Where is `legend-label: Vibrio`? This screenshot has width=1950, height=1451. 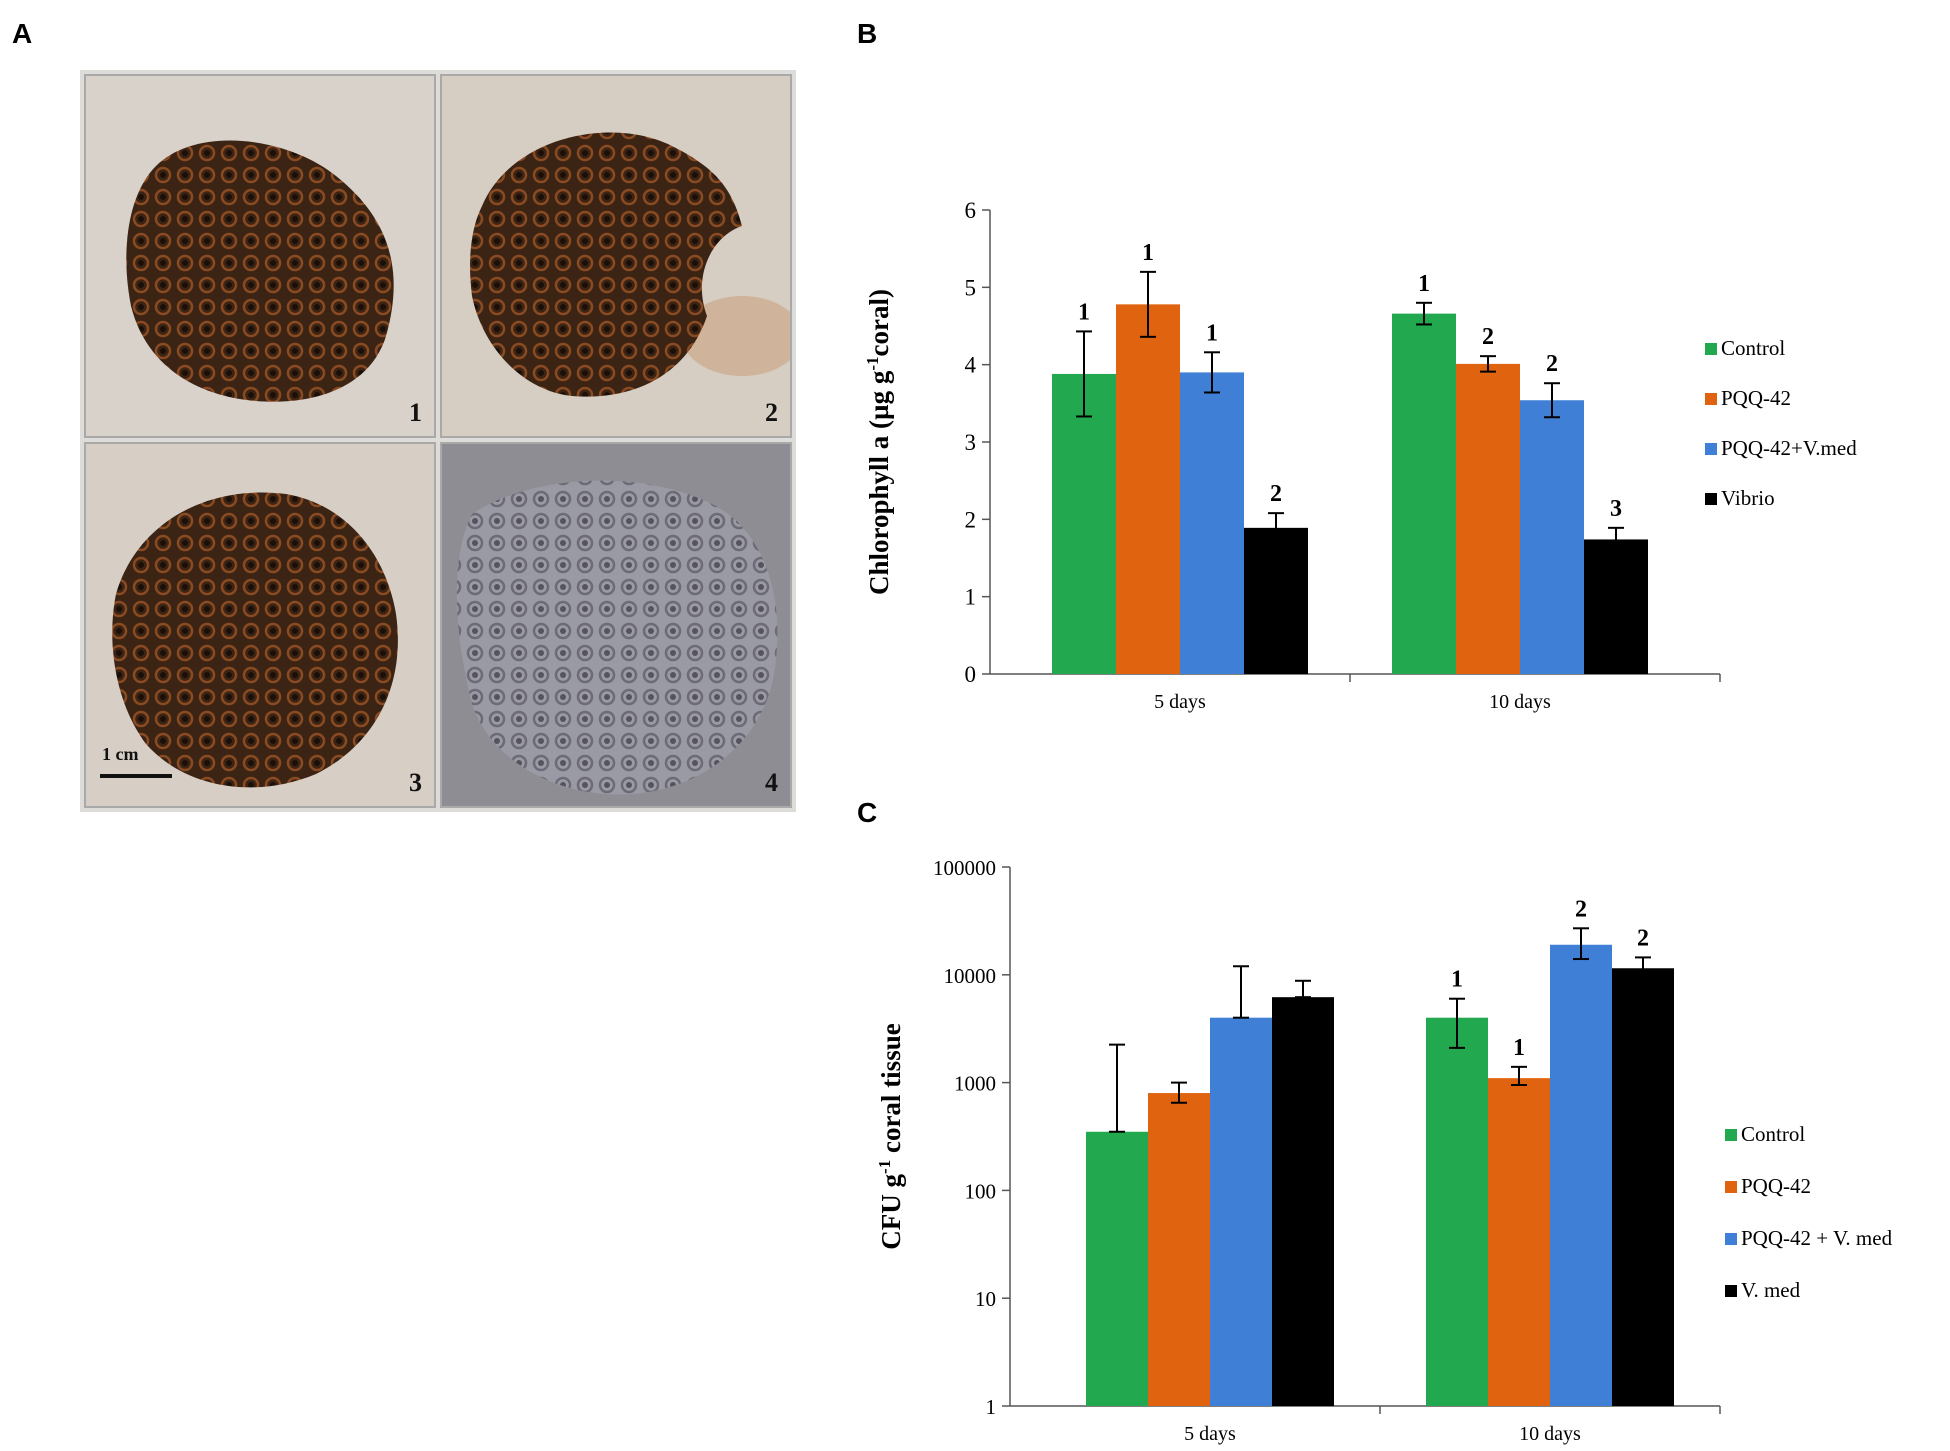
legend-label: Vibrio is located at coordinates (1748, 498).